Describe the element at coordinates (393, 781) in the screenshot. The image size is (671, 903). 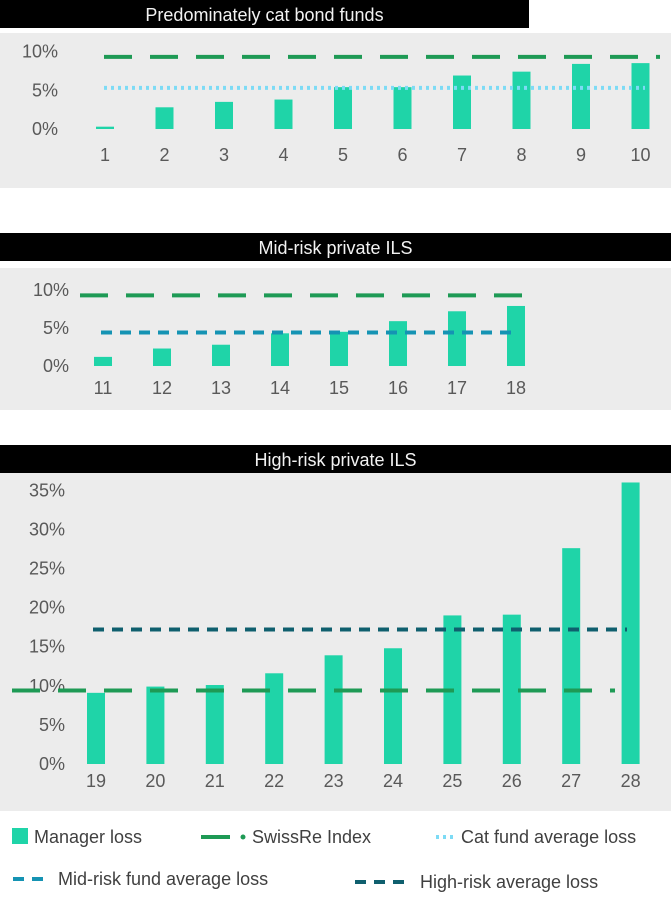
I see `x-tick-label: 24` at that location.